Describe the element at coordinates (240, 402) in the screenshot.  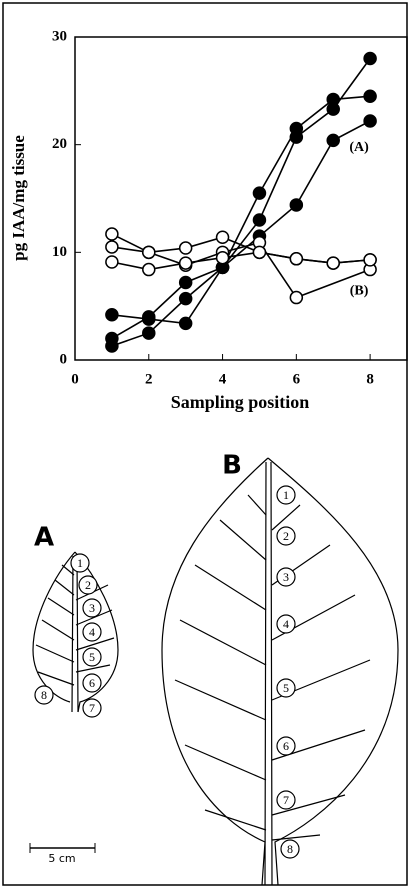
I see `x-axis-label: Sampling position` at that location.